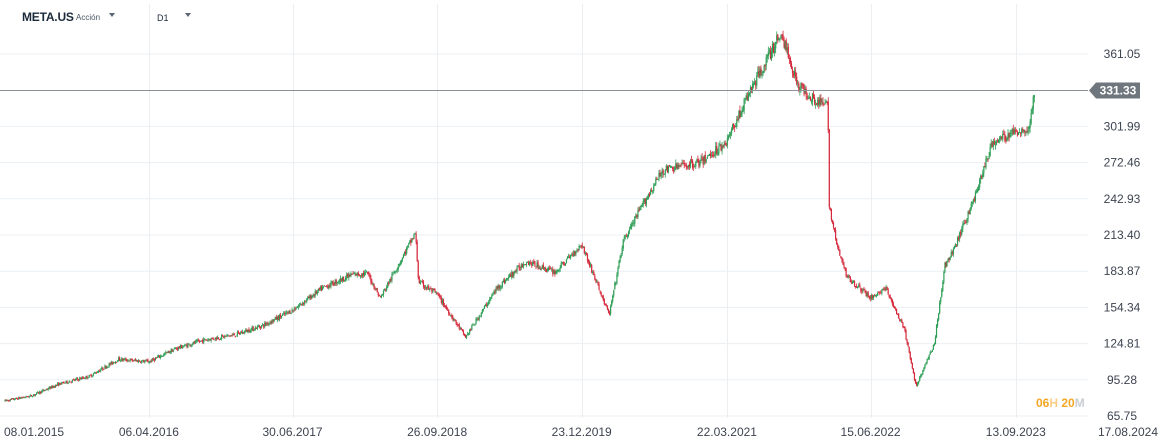 The image size is (1163, 448). What do you see at coordinates (112, 15) in the screenshot?
I see `symbol-dropdown-caret-icon` at bounding box center [112, 15].